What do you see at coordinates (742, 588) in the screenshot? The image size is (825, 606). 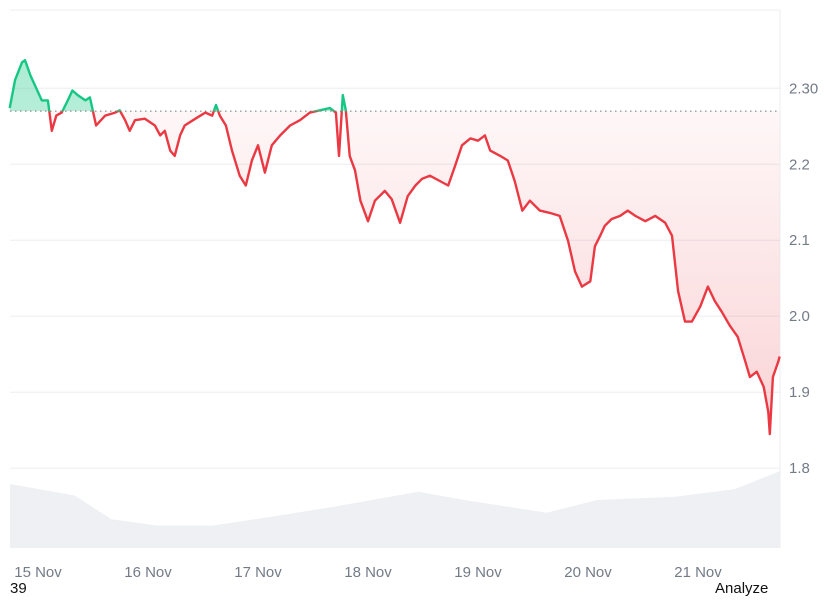 I see `analyze-link: Analyze` at bounding box center [742, 588].